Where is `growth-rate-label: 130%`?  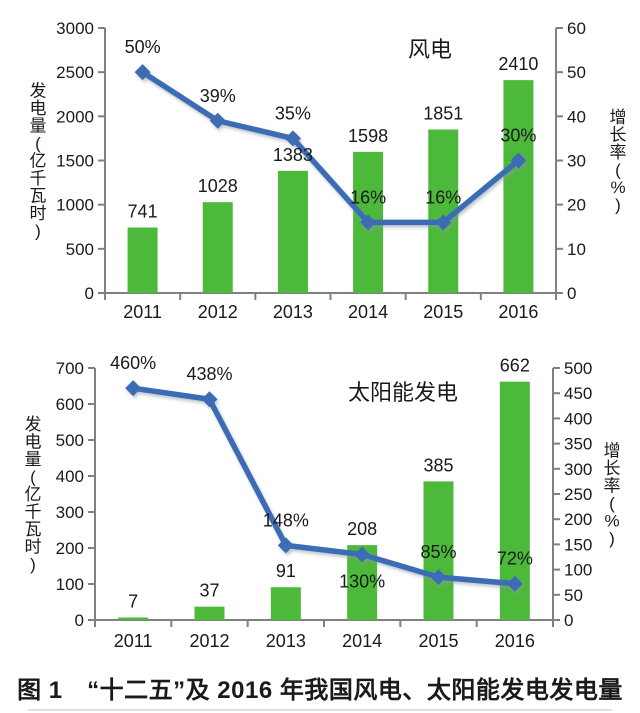
growth-rate-label: 130% is located at coordinates (362, 581).